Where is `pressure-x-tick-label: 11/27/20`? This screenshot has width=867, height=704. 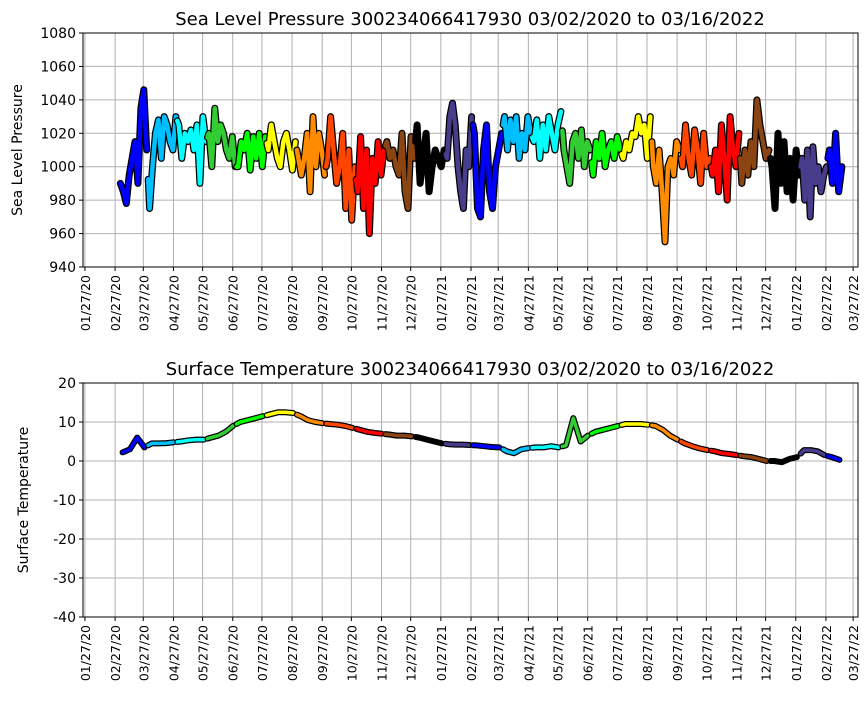 pressure-x-tick-label: 11/27/20 is located at coordinates (382, 303).